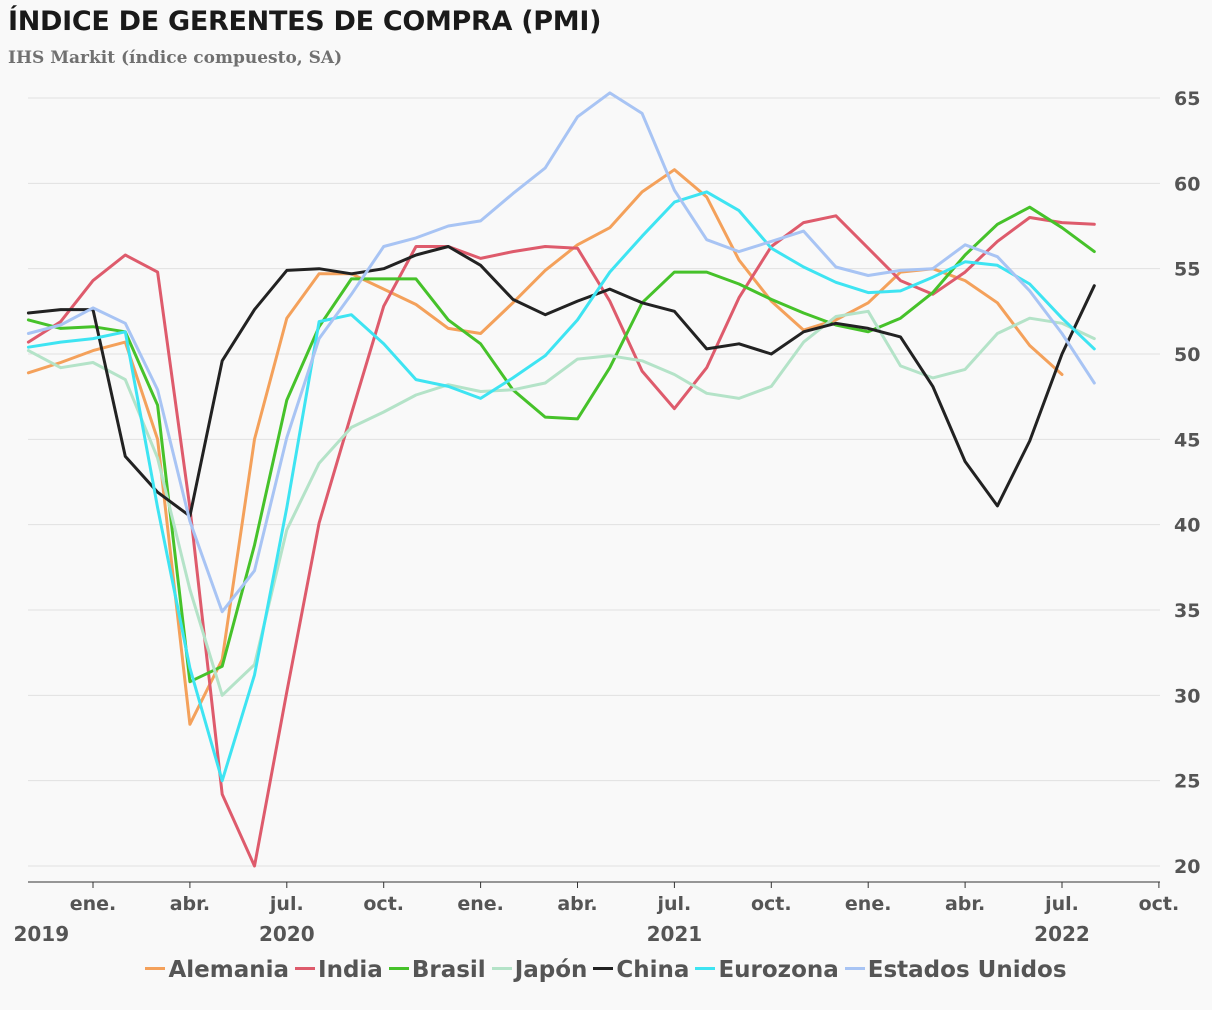 The height and width of the screenshot is (1010, 1212). What do you see at coordinates (1187, 483) in the screenshot?
I see `y-axis-ticks: 20 25 30 35 40 45 50 55 60 65` at bounding box center [1187, 483].